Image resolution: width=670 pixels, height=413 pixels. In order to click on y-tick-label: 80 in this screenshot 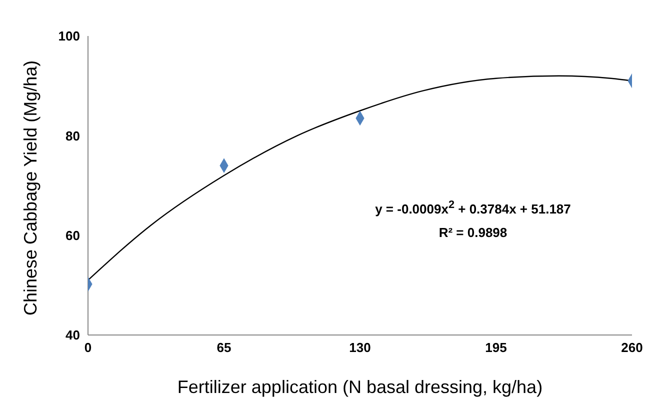, I will do `click(73, 136)`.